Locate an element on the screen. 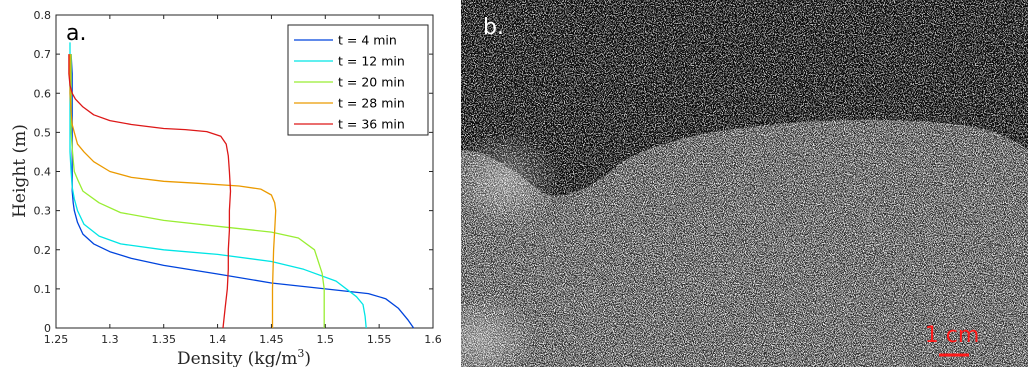 Image resolution: width=1028 pixels, height=367 pixels. x-tick-label: 1.6 is located at coordinates (433, 339).